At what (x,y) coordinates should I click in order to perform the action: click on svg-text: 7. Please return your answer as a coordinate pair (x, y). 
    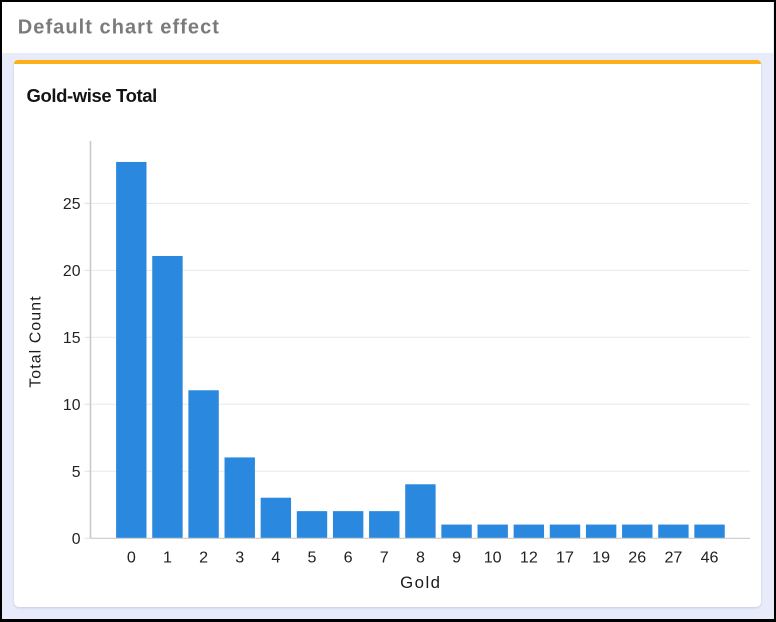
    Looking at the image, I should click on (384, 558).